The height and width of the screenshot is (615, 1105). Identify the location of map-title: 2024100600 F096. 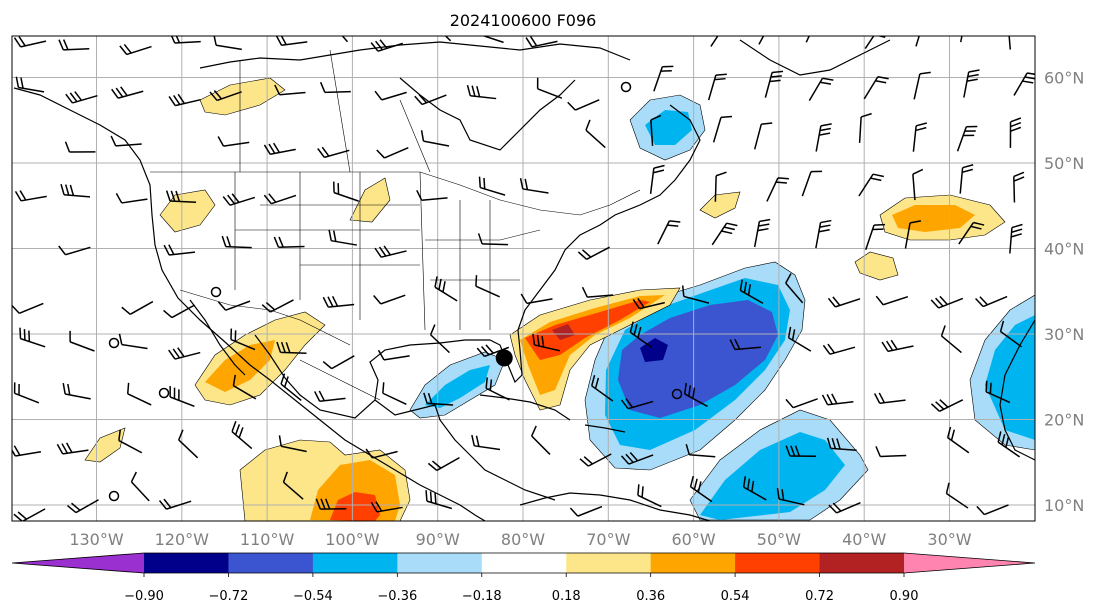
(523, 20).